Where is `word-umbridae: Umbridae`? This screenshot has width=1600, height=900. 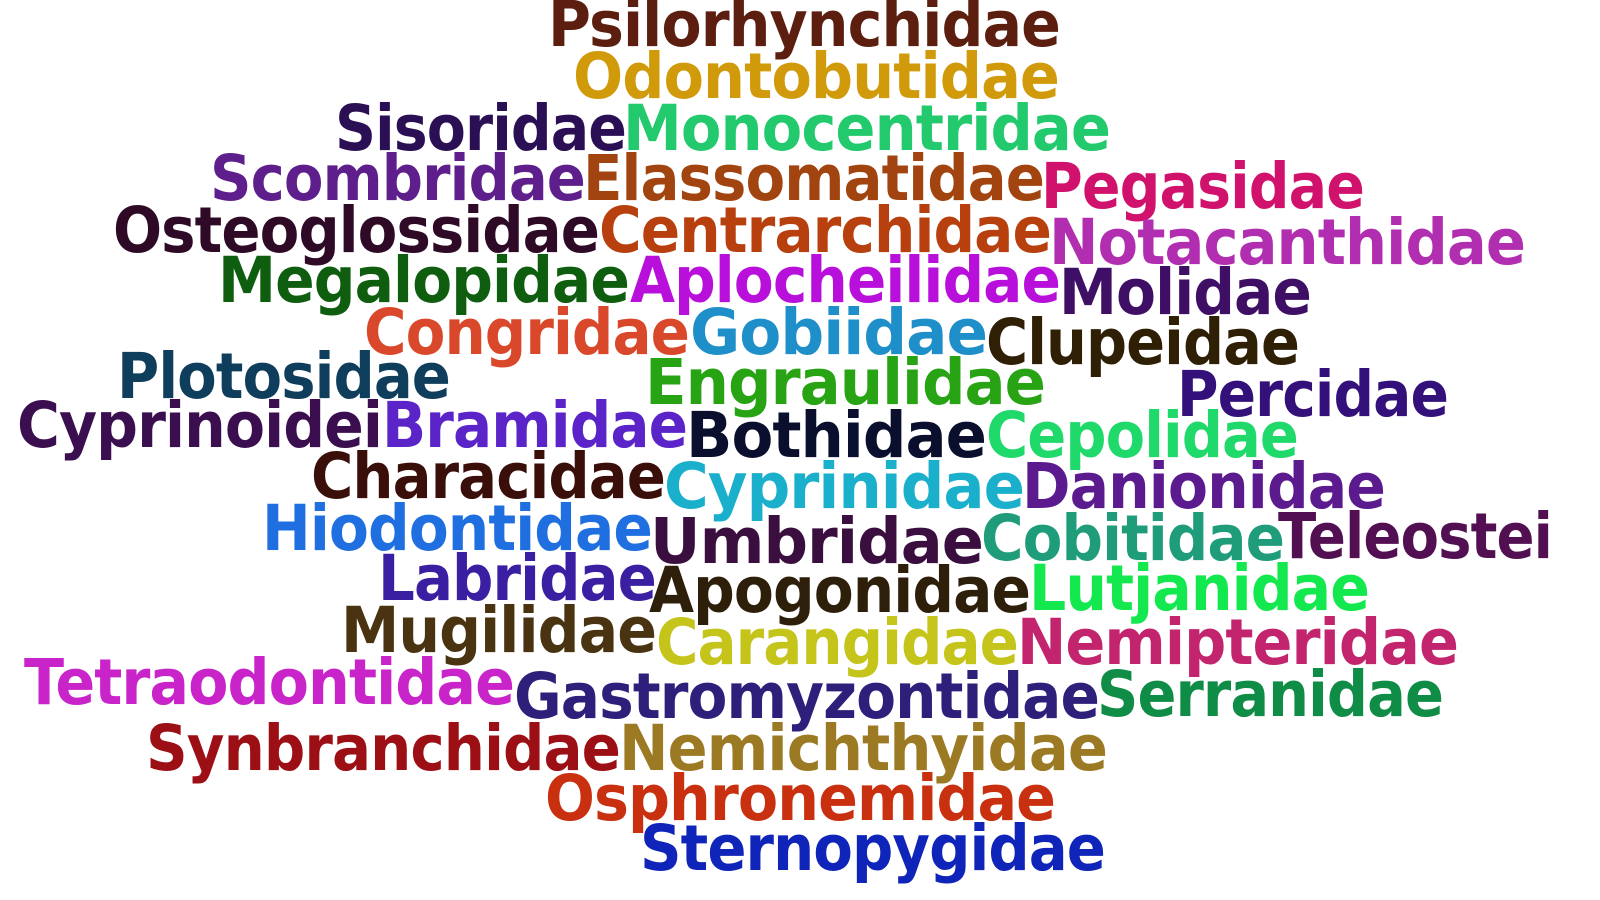
word-umbridae: Umbridae is located at coordinates (817, 542).